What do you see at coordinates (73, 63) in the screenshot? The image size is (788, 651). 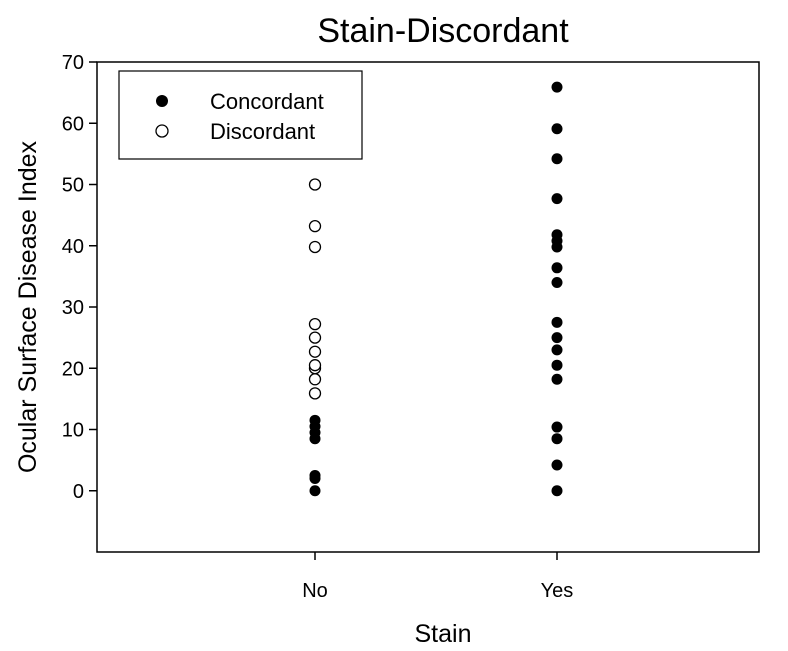 I see `y-tick-label: 70` at bounding box center [73, 63].